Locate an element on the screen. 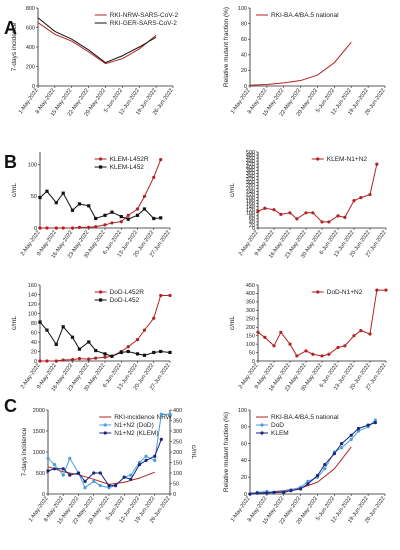 This screenshot has width=400, height=550. legend-label: N1+N2 (DoD) is located at coordinates (134, 425).